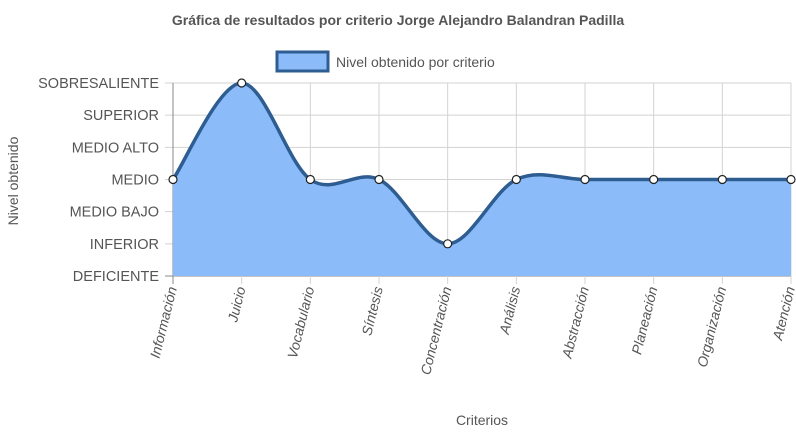 This screenshot has width=796, height=435. What do you see at coordinates (415, 62) in the screenshot?
I see `legend-label: Nivel obtenido por criterio` at bounding box center [415, 62].